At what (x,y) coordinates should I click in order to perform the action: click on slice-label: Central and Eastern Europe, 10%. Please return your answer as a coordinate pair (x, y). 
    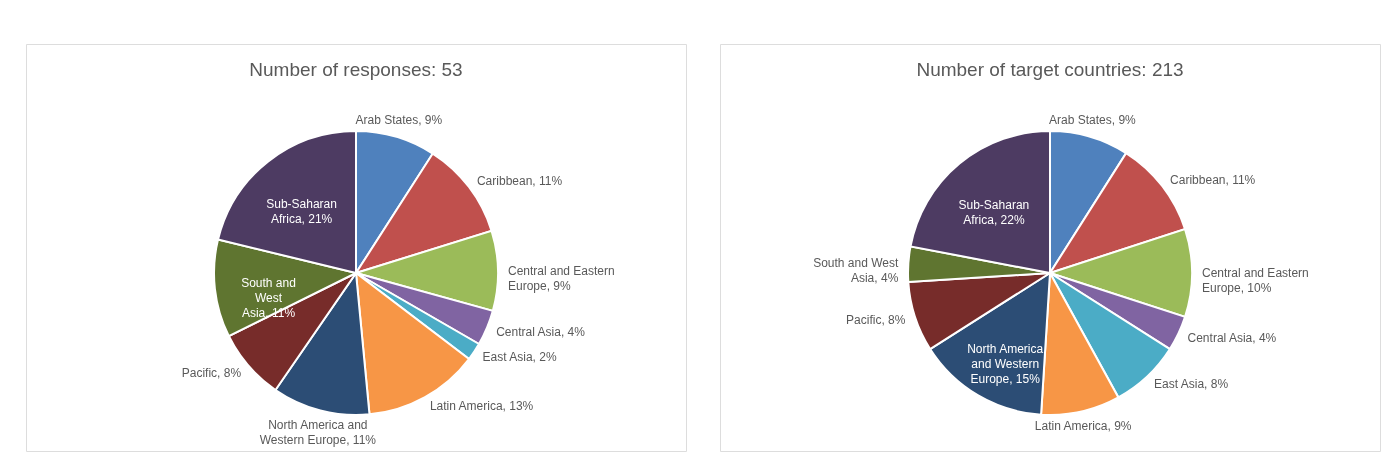
    Looking at the image, I should click on (1255, 280).